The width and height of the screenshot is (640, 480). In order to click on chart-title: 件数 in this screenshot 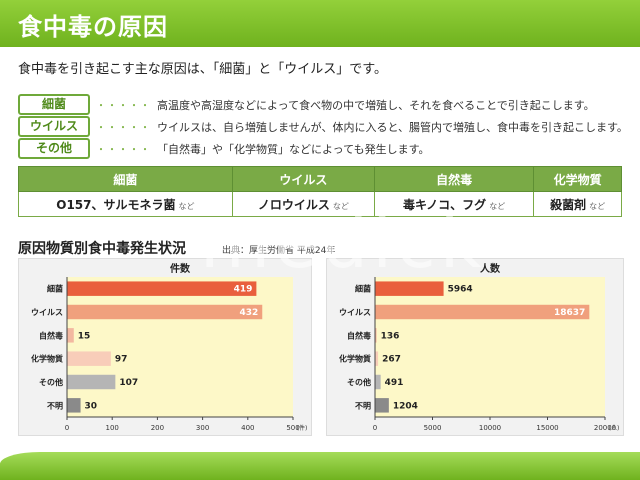, I will do `click(180, 268)`.